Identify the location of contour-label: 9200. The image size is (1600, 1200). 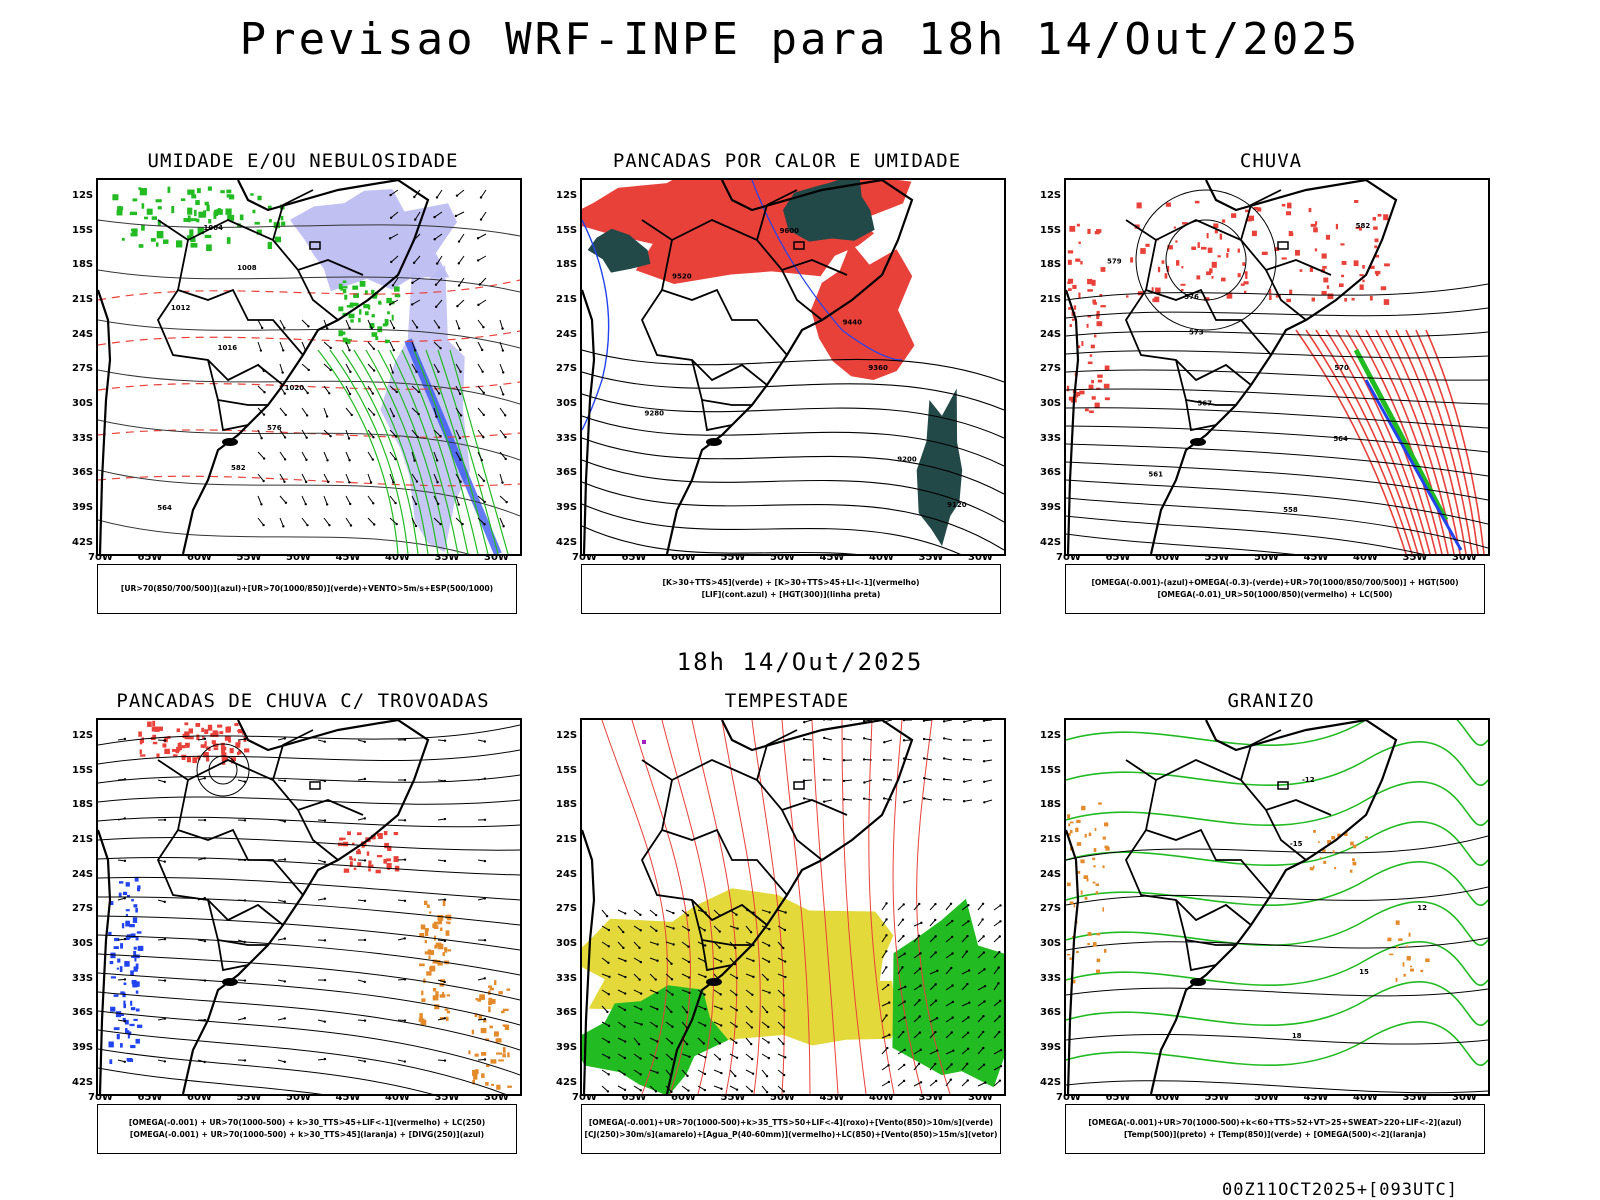
(907, 459).